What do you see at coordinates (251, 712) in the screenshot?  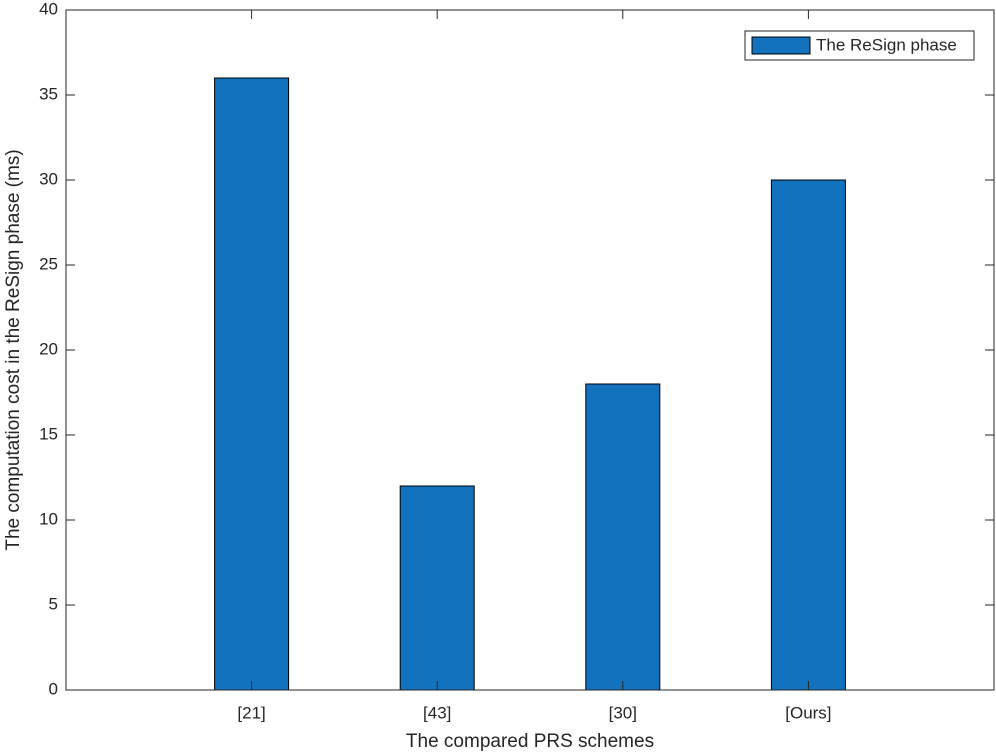 I see `x-tick-label: [21]` at bounding box center [251, 712].